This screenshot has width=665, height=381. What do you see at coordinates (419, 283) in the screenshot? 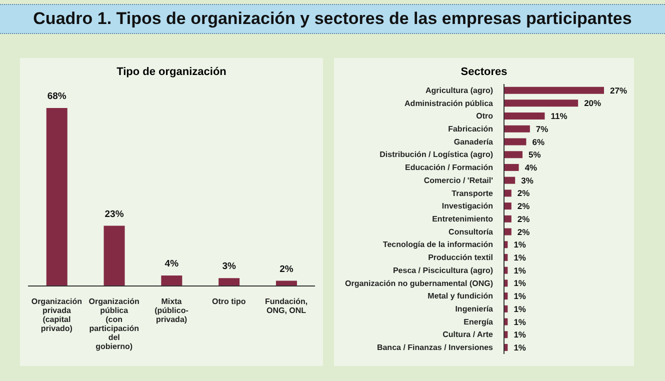
I see `y-tick-label: Organización no gubernamental (ONG)` at bounding box center [419, 283].